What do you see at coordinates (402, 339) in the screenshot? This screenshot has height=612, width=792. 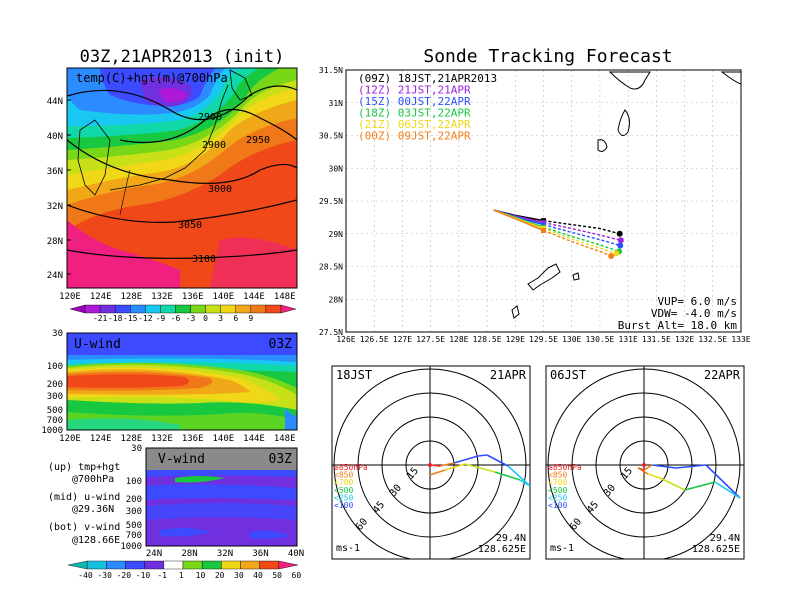 I see `track-x-tick: 127E` at bounding box center [402, 339].